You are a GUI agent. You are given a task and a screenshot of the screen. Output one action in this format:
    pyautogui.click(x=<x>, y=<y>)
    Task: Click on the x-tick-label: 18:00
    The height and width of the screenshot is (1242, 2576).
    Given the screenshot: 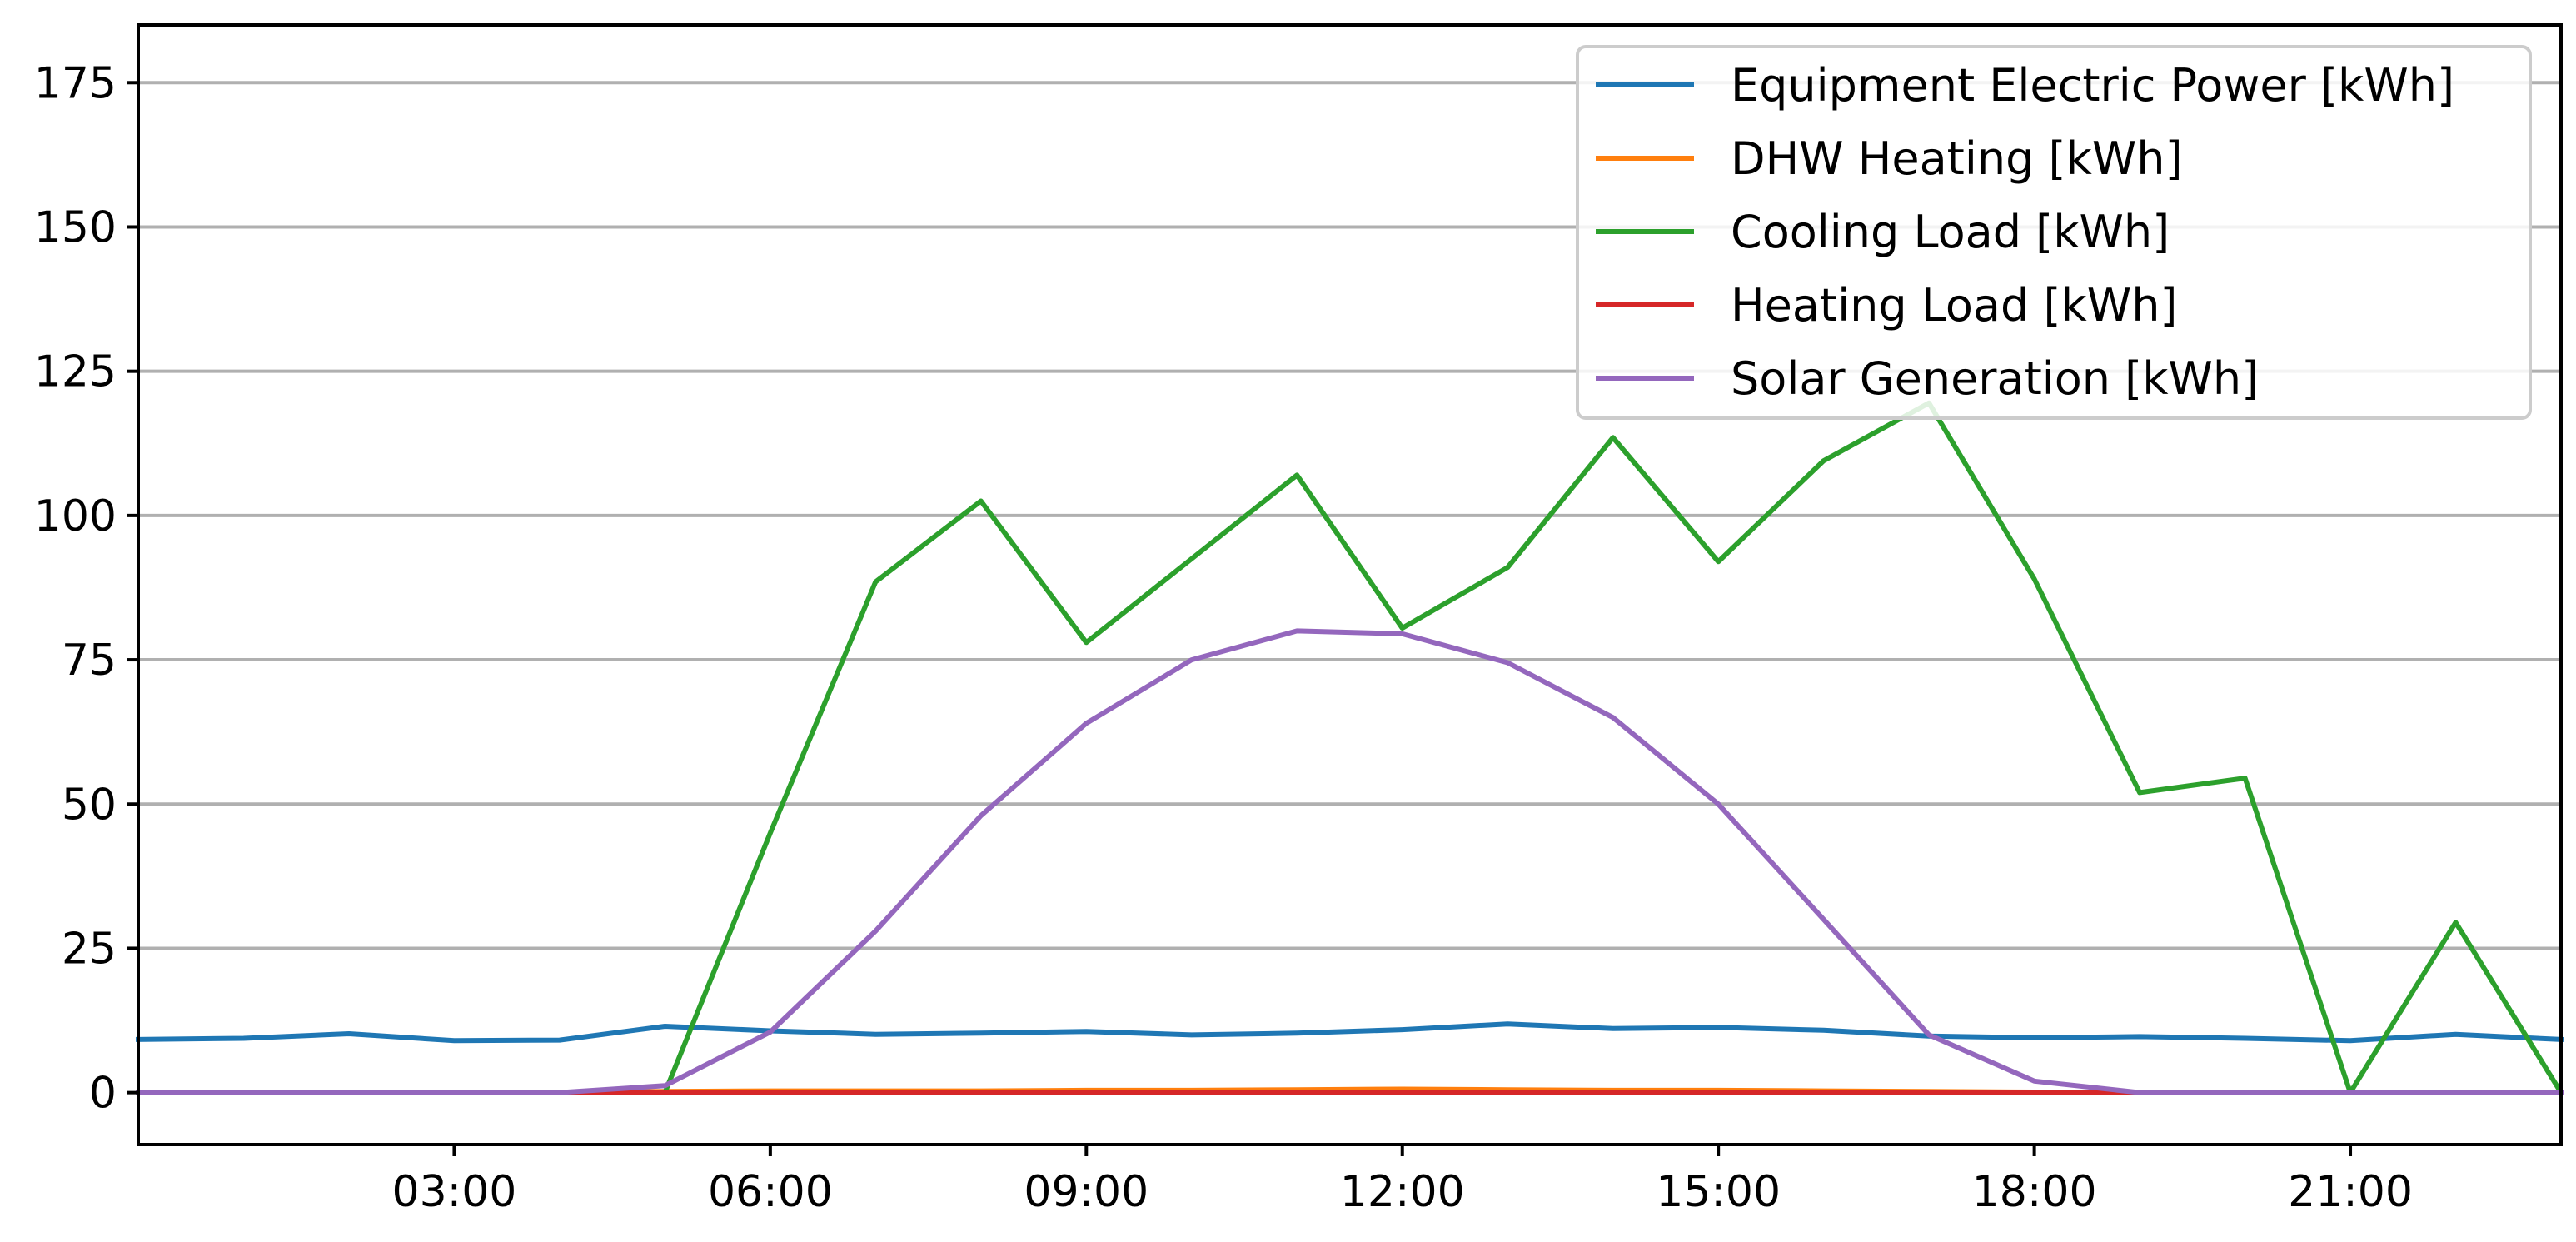 What is the action you would take?
    pyautogui.click(x=2034, y=1192)
    